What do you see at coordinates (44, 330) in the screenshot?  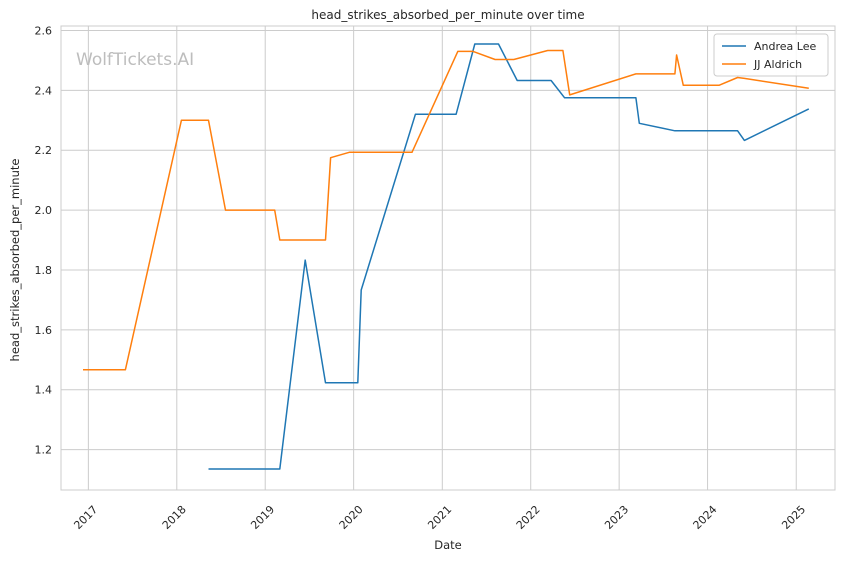 I see `y-tick-label: 1.6` at bounding box center [44, 330].